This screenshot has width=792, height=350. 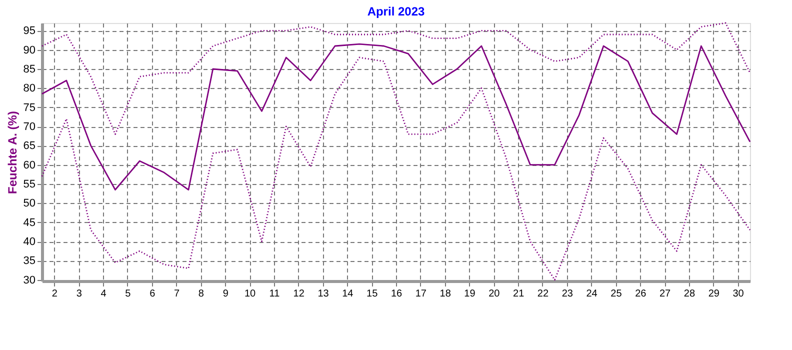 What do you see at coordinates (29, 165) in the screenshot?
I see `y-tick-label: 60` at bounding box center [29, 165].